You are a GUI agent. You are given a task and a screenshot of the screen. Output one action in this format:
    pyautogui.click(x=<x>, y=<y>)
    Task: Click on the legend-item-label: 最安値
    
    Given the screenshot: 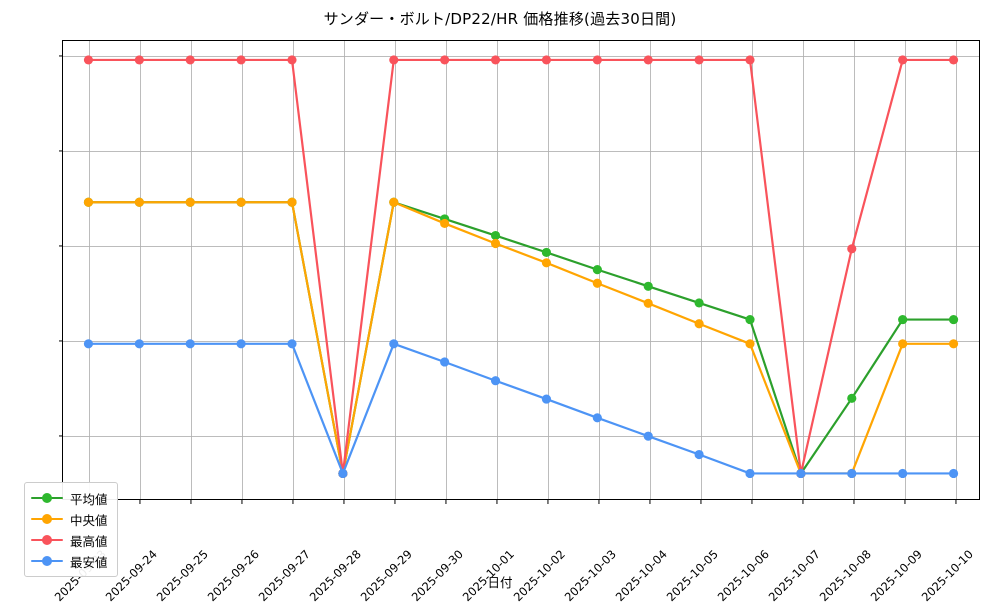 What is the action you would take?
    pyautogui.click(x=89, y=562)
    